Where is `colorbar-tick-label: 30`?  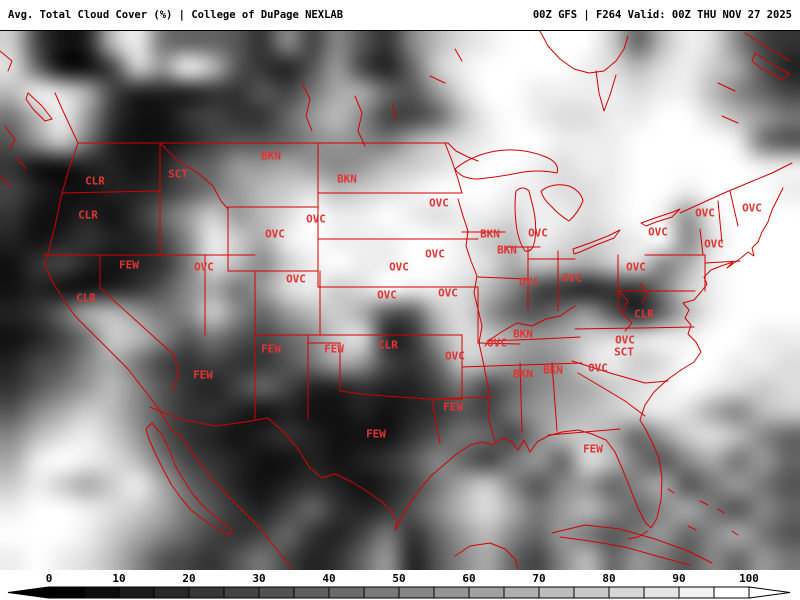 colorbar-tick-label: 30 is located at coordinates (259, 578).